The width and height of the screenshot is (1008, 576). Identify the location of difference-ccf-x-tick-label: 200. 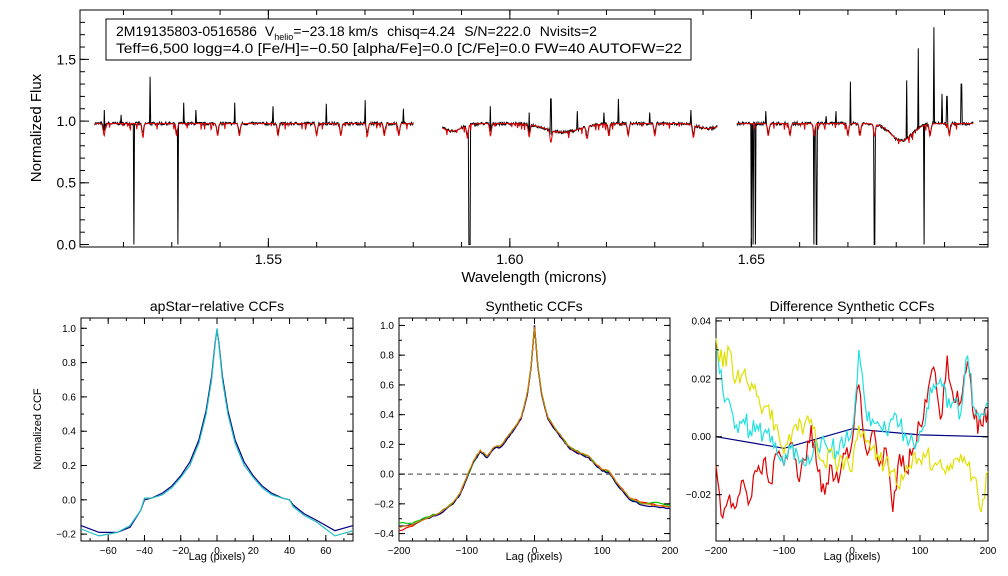
(988, 551).